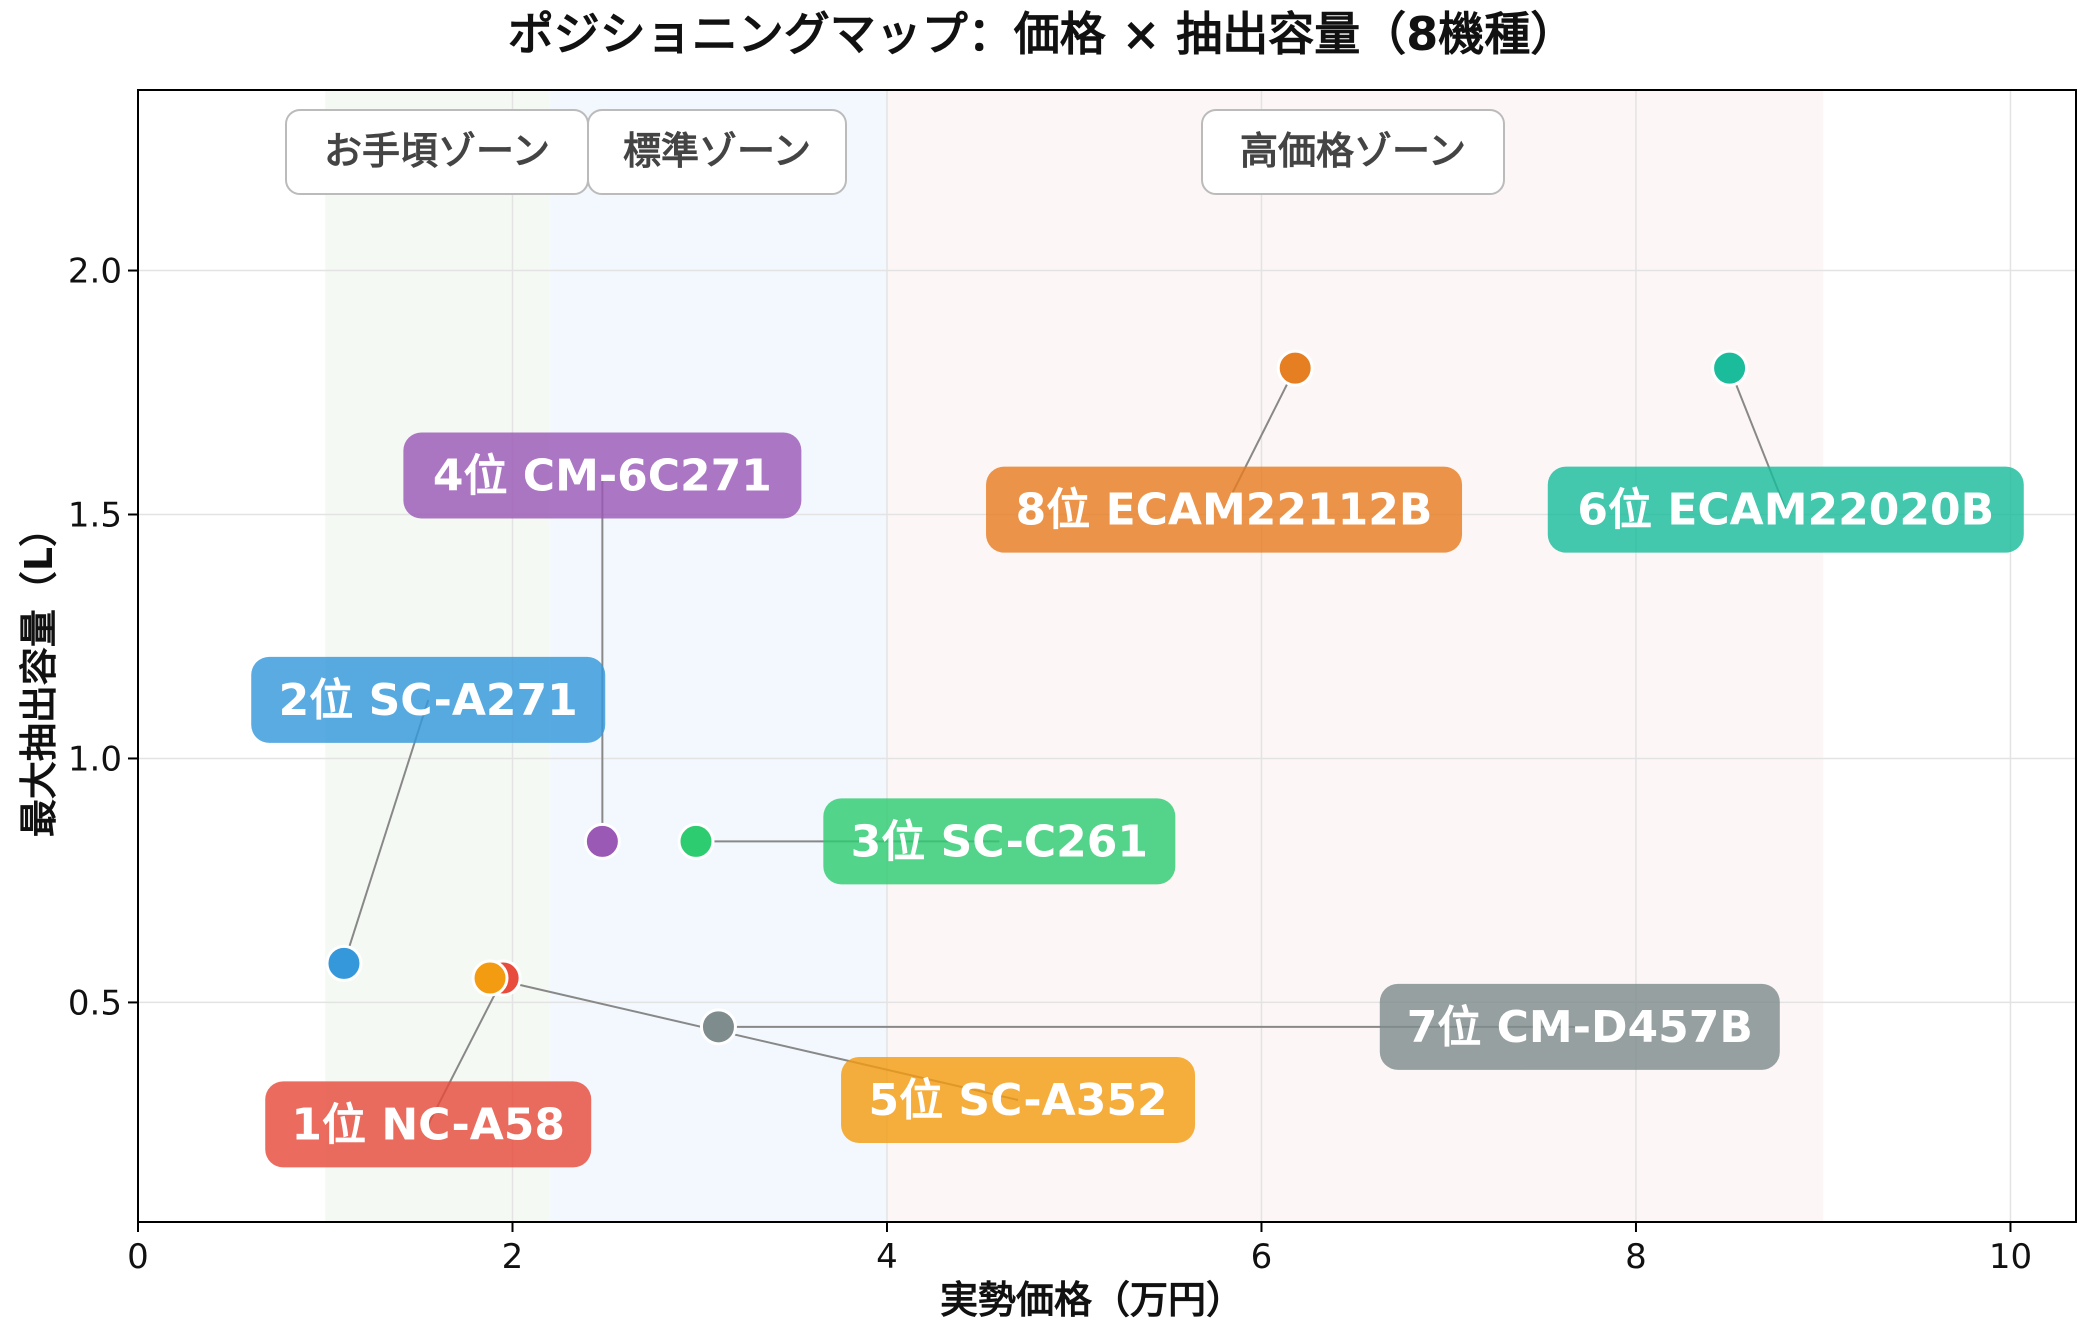 Image resolution: width=2084 pixels, height=1334 pixels. I want to click on y-tick-label: 1.5, so click(95, 516).